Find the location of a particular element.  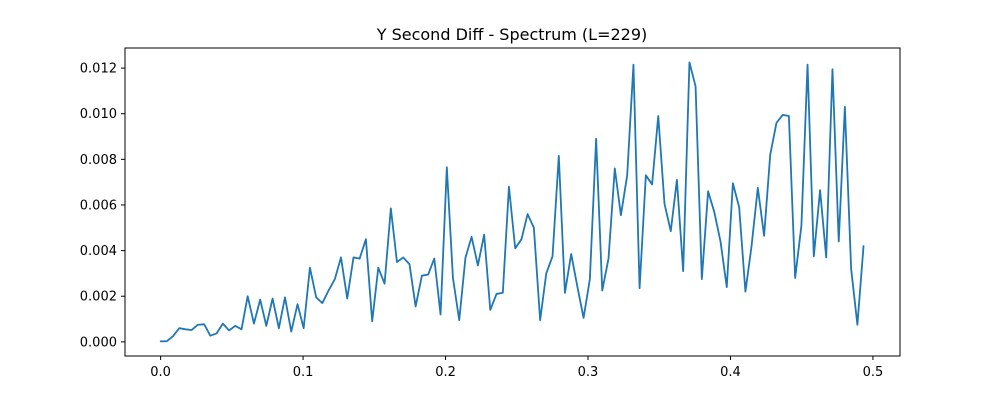

x-tick-label: 0.5 is located at coordinates (873, 372).